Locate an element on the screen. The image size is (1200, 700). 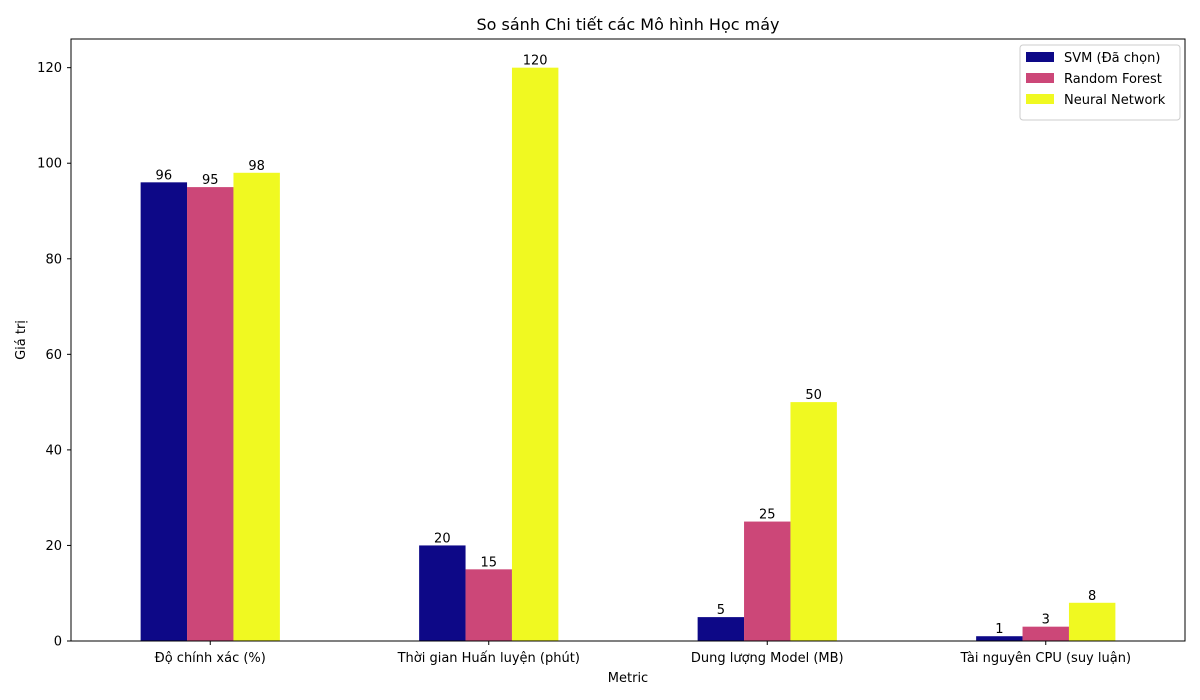
x-tick-label: Độ chính xác (%) is located at coordinates (210, 658).